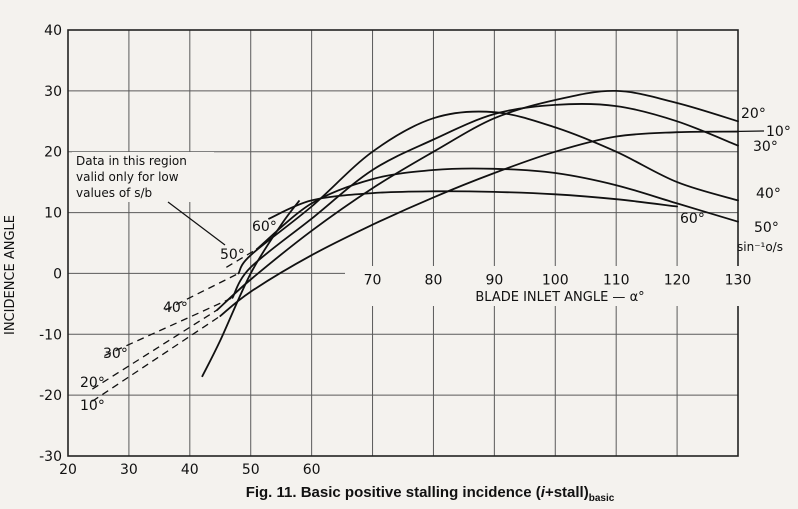  What do you see at coordinates (57, 274) in the screenshot?
I see `y-tick-label: 0` at bounding box center [57, 274].